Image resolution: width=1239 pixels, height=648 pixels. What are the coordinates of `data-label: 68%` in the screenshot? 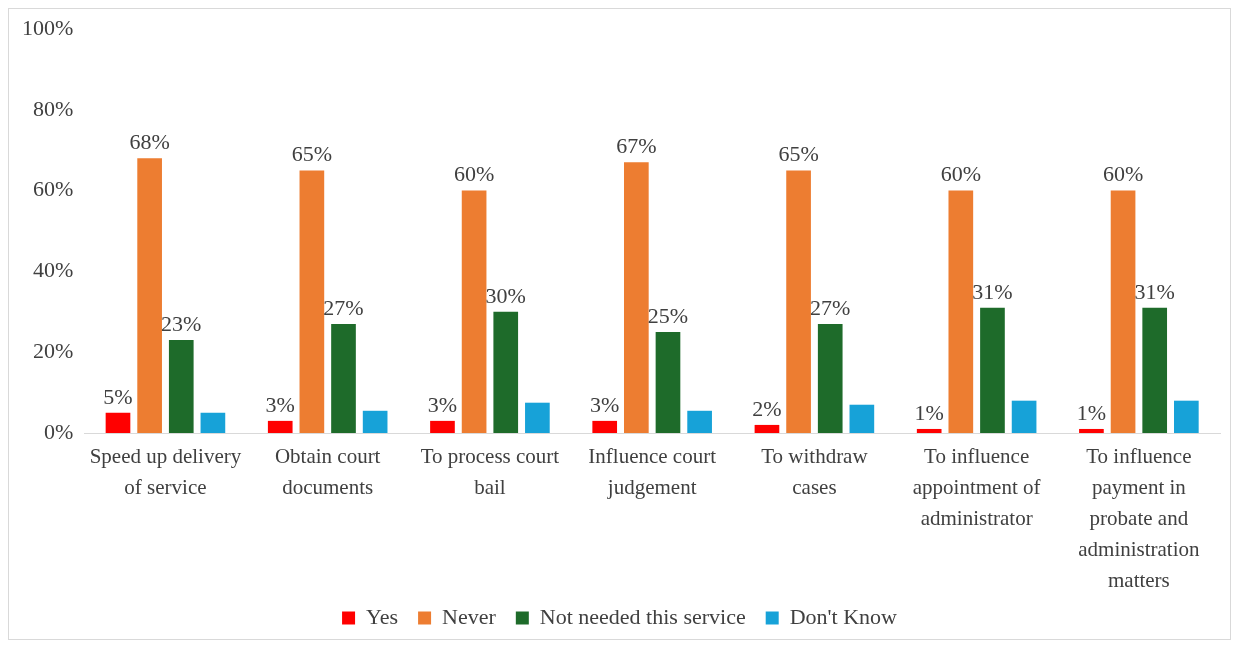 It's located at (149, 142).